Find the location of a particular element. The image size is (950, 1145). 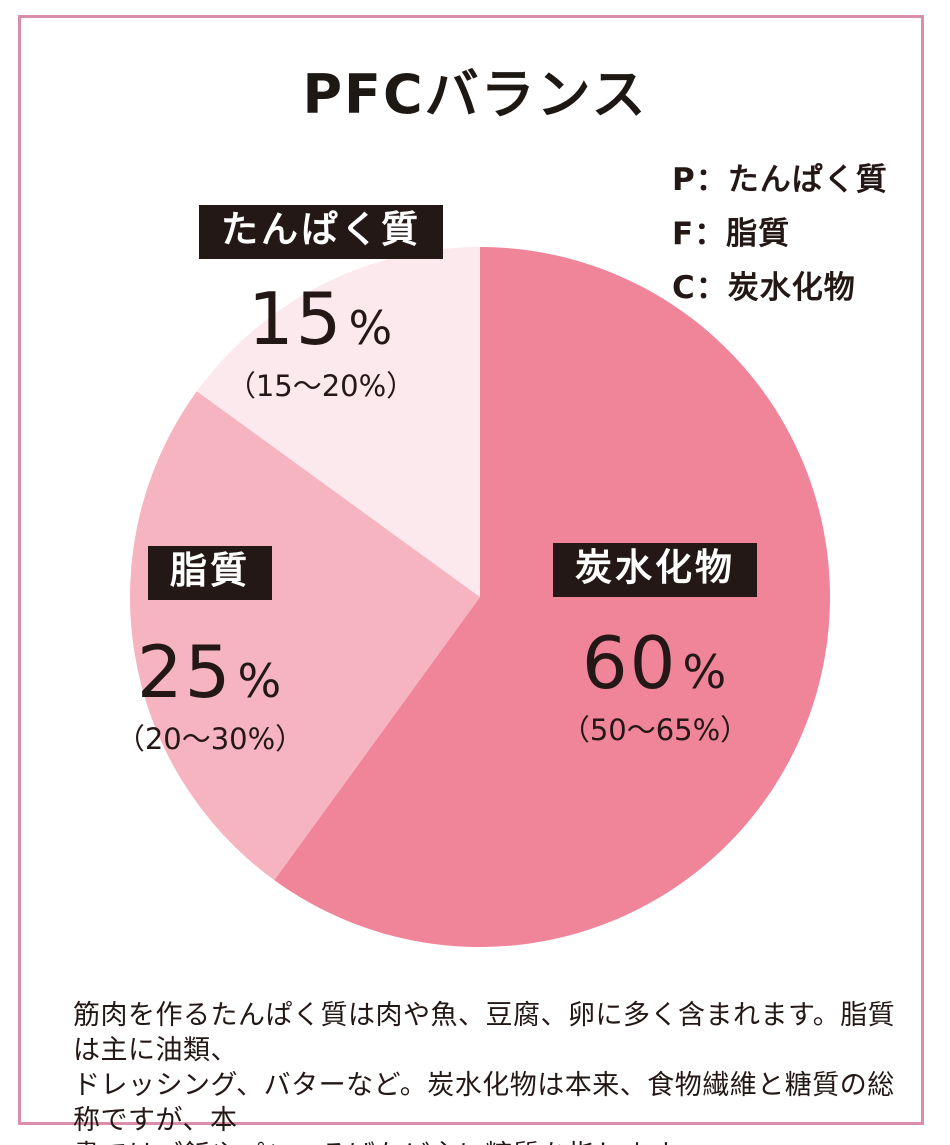

legend-item-fat: F：脂質 is located at coordinates (731, 234).